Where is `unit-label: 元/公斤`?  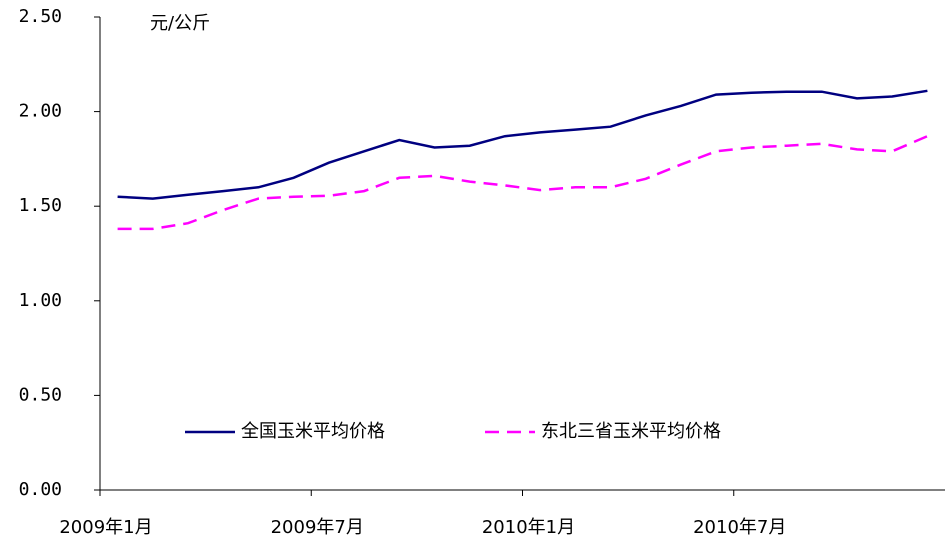 unit-label: 元/公斤 is located at coordinates (180, 23).